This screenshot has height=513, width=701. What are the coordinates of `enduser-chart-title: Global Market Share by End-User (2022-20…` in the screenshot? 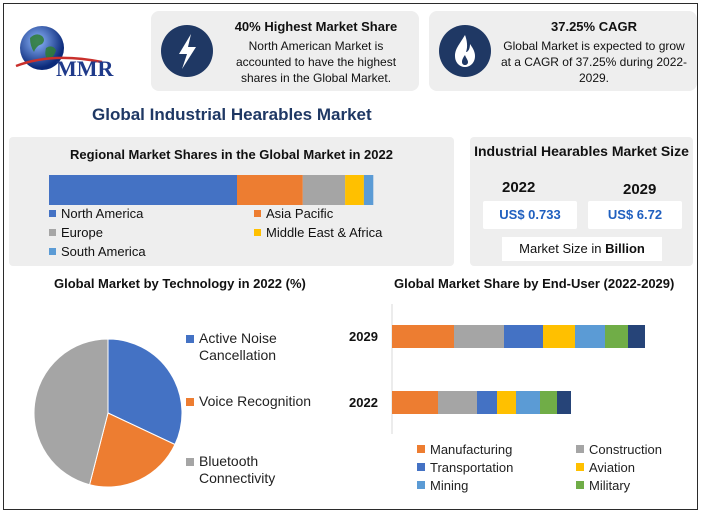 It's located at (534, 283).